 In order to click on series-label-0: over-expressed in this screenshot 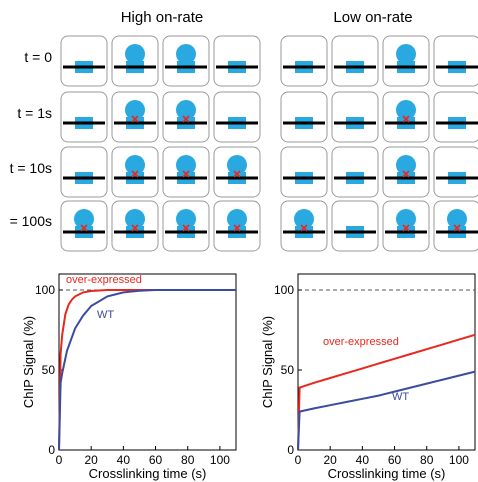, I will do `click(361, 342)`.